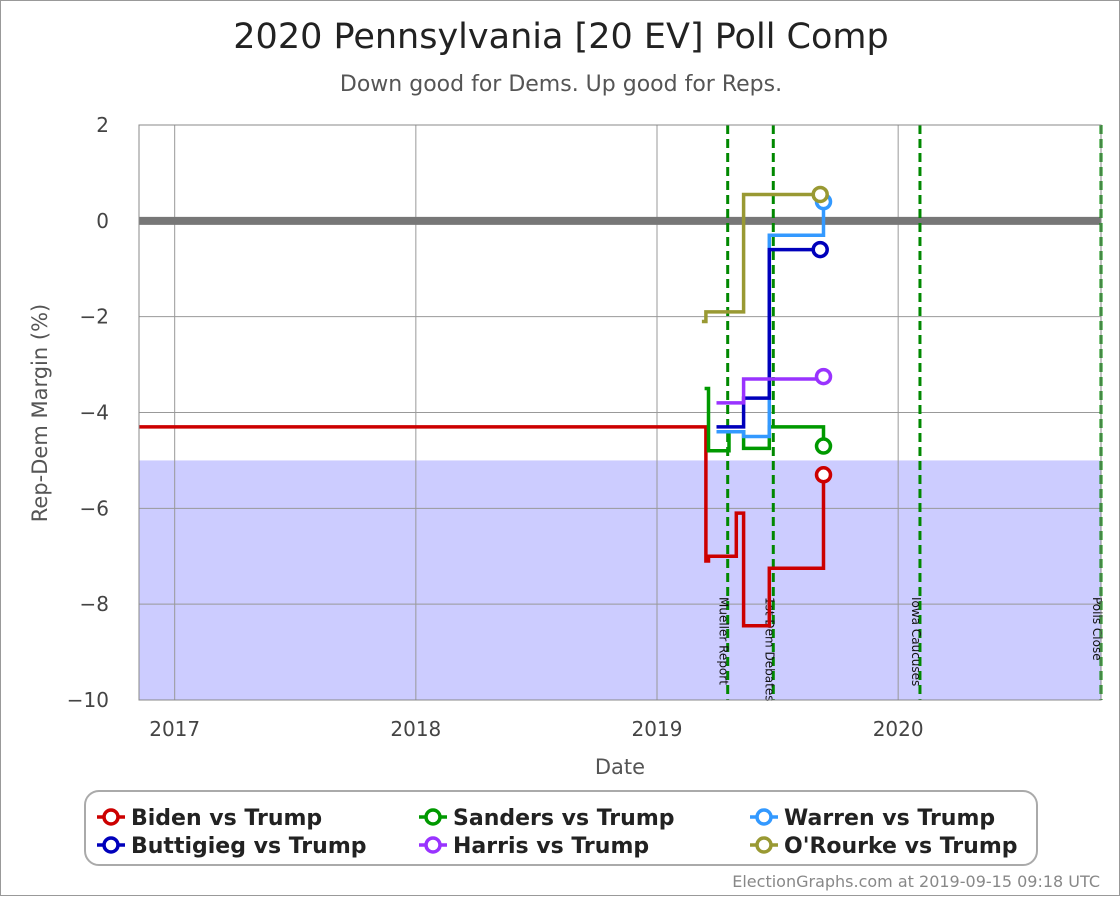 Image resolution: width=1120 pixels, height=899 pixels. I want to click on legend-label: Sanders vs Trump, so click(564, 818).